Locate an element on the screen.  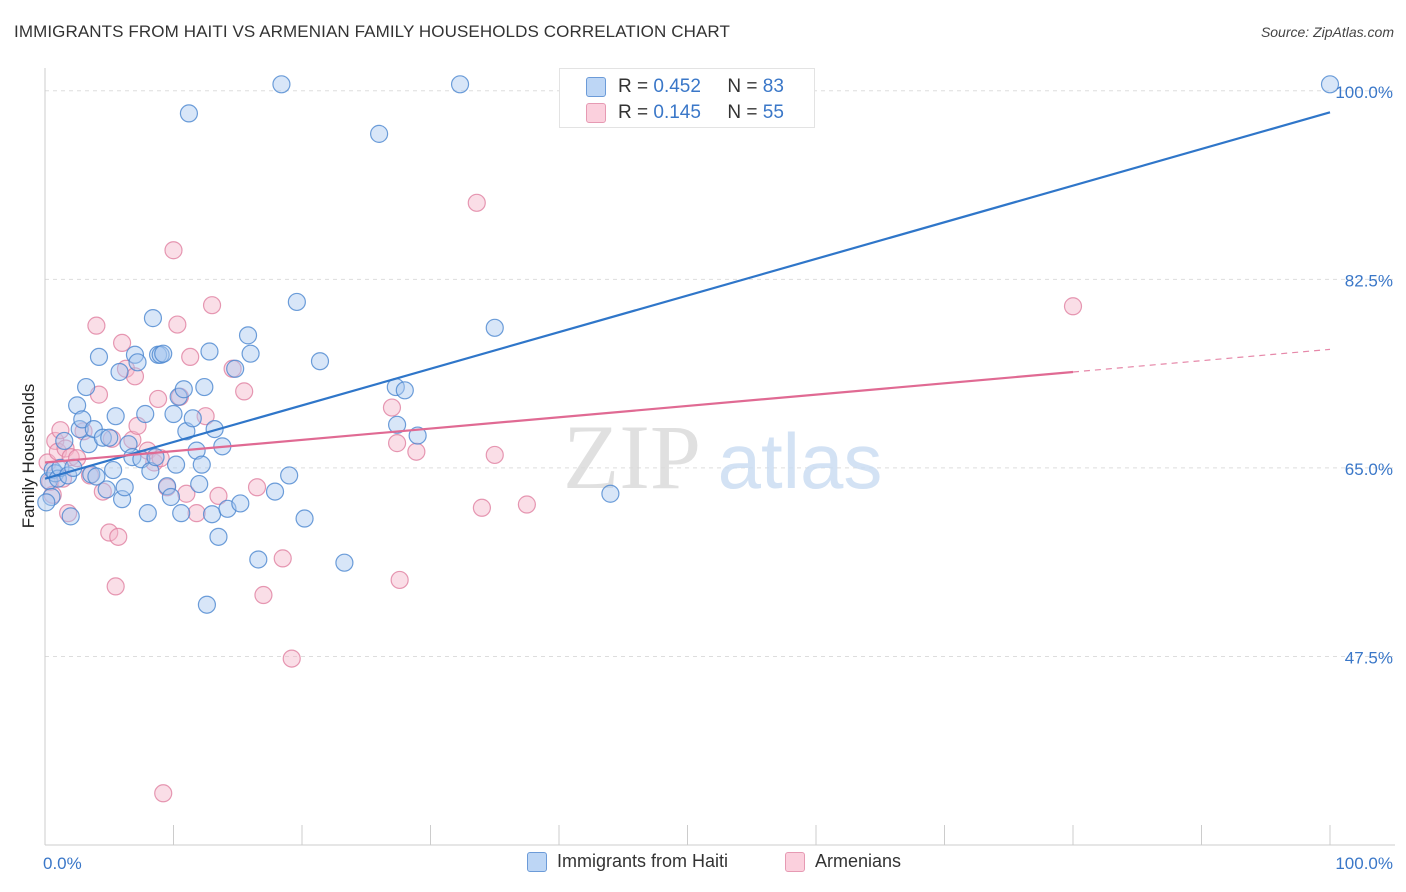
legend-r-label: R = is located at coordinates (633, 86).